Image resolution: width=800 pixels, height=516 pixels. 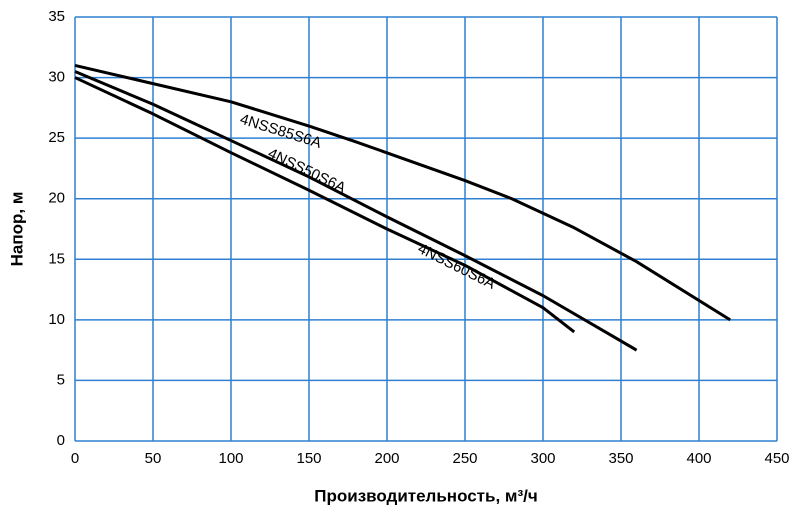 What do you see at coordinates (386, 458) in the screenshot?
I see `x-tick-label: 200` at bounding box center [386, 458].